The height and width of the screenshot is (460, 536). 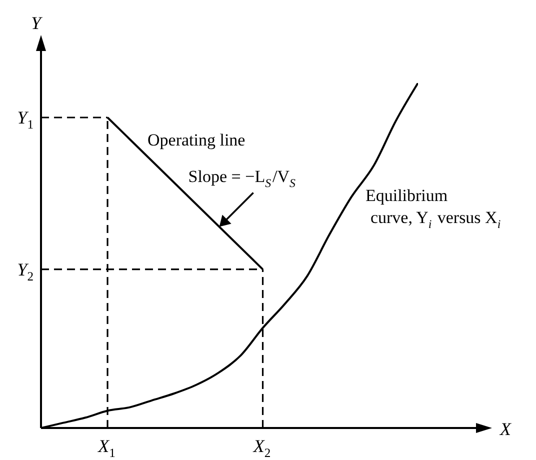 What do you see at coordinates (433, 208) in the screenshot?
I see `series-label: Equilibrium curve, Y$_{i}$ versus X$_{i}$` at bounding box center [433, 208].